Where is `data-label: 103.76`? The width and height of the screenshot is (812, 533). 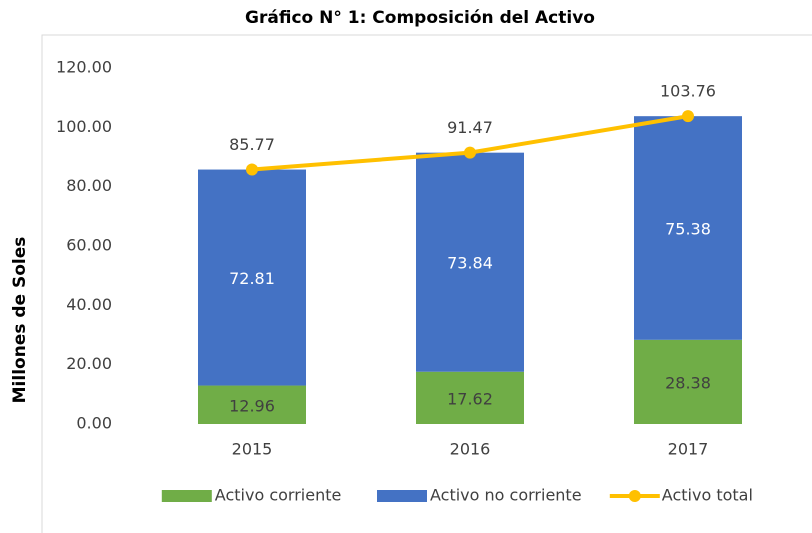 data-label: 103.76 is located at coordinates (688, 91).